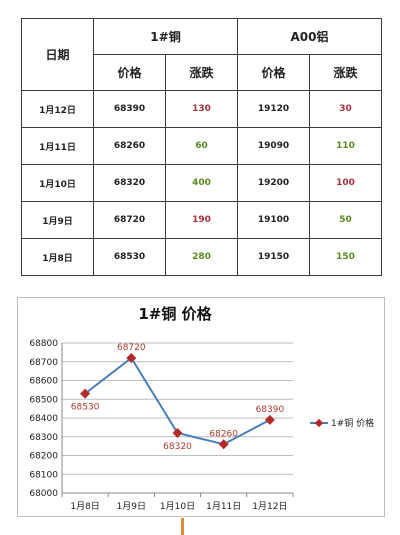 The width and height of the screenshot is (400, 535). Describe the element at coordinates (273, 220) in the screenshot. I see `aluminum-price-cell: 19100` at that location.